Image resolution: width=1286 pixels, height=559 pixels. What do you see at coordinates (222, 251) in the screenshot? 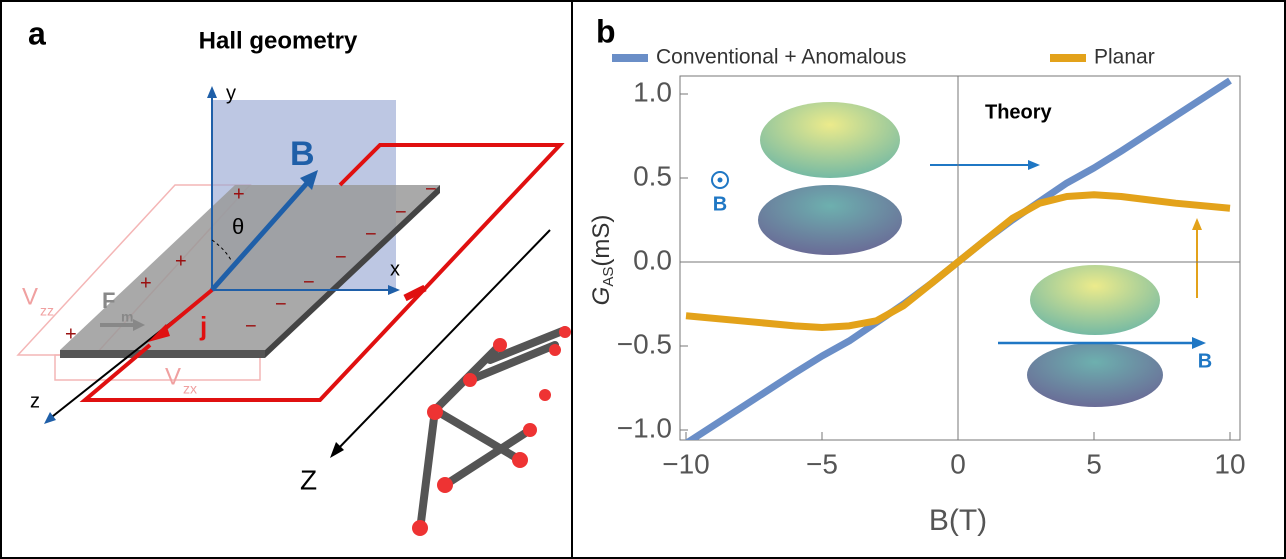
I see `angle-arc` at bounding box center [222, 251].